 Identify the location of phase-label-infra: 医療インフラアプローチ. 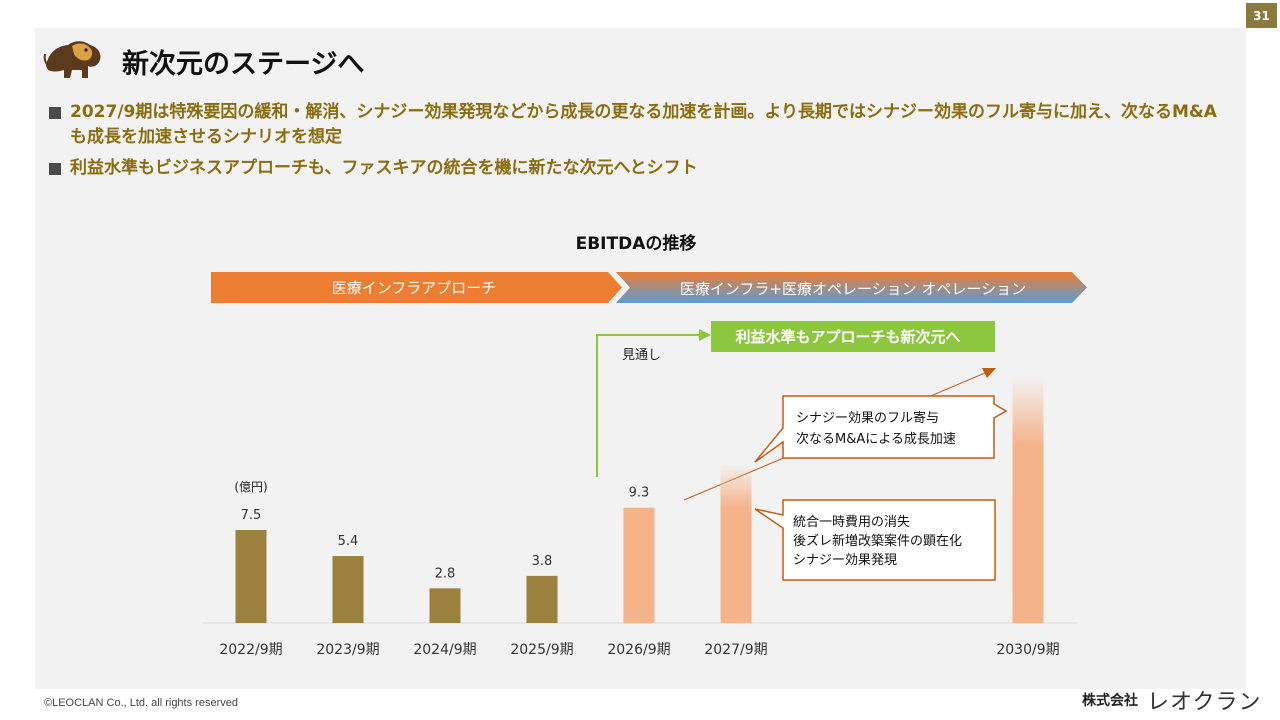
(414, 288).